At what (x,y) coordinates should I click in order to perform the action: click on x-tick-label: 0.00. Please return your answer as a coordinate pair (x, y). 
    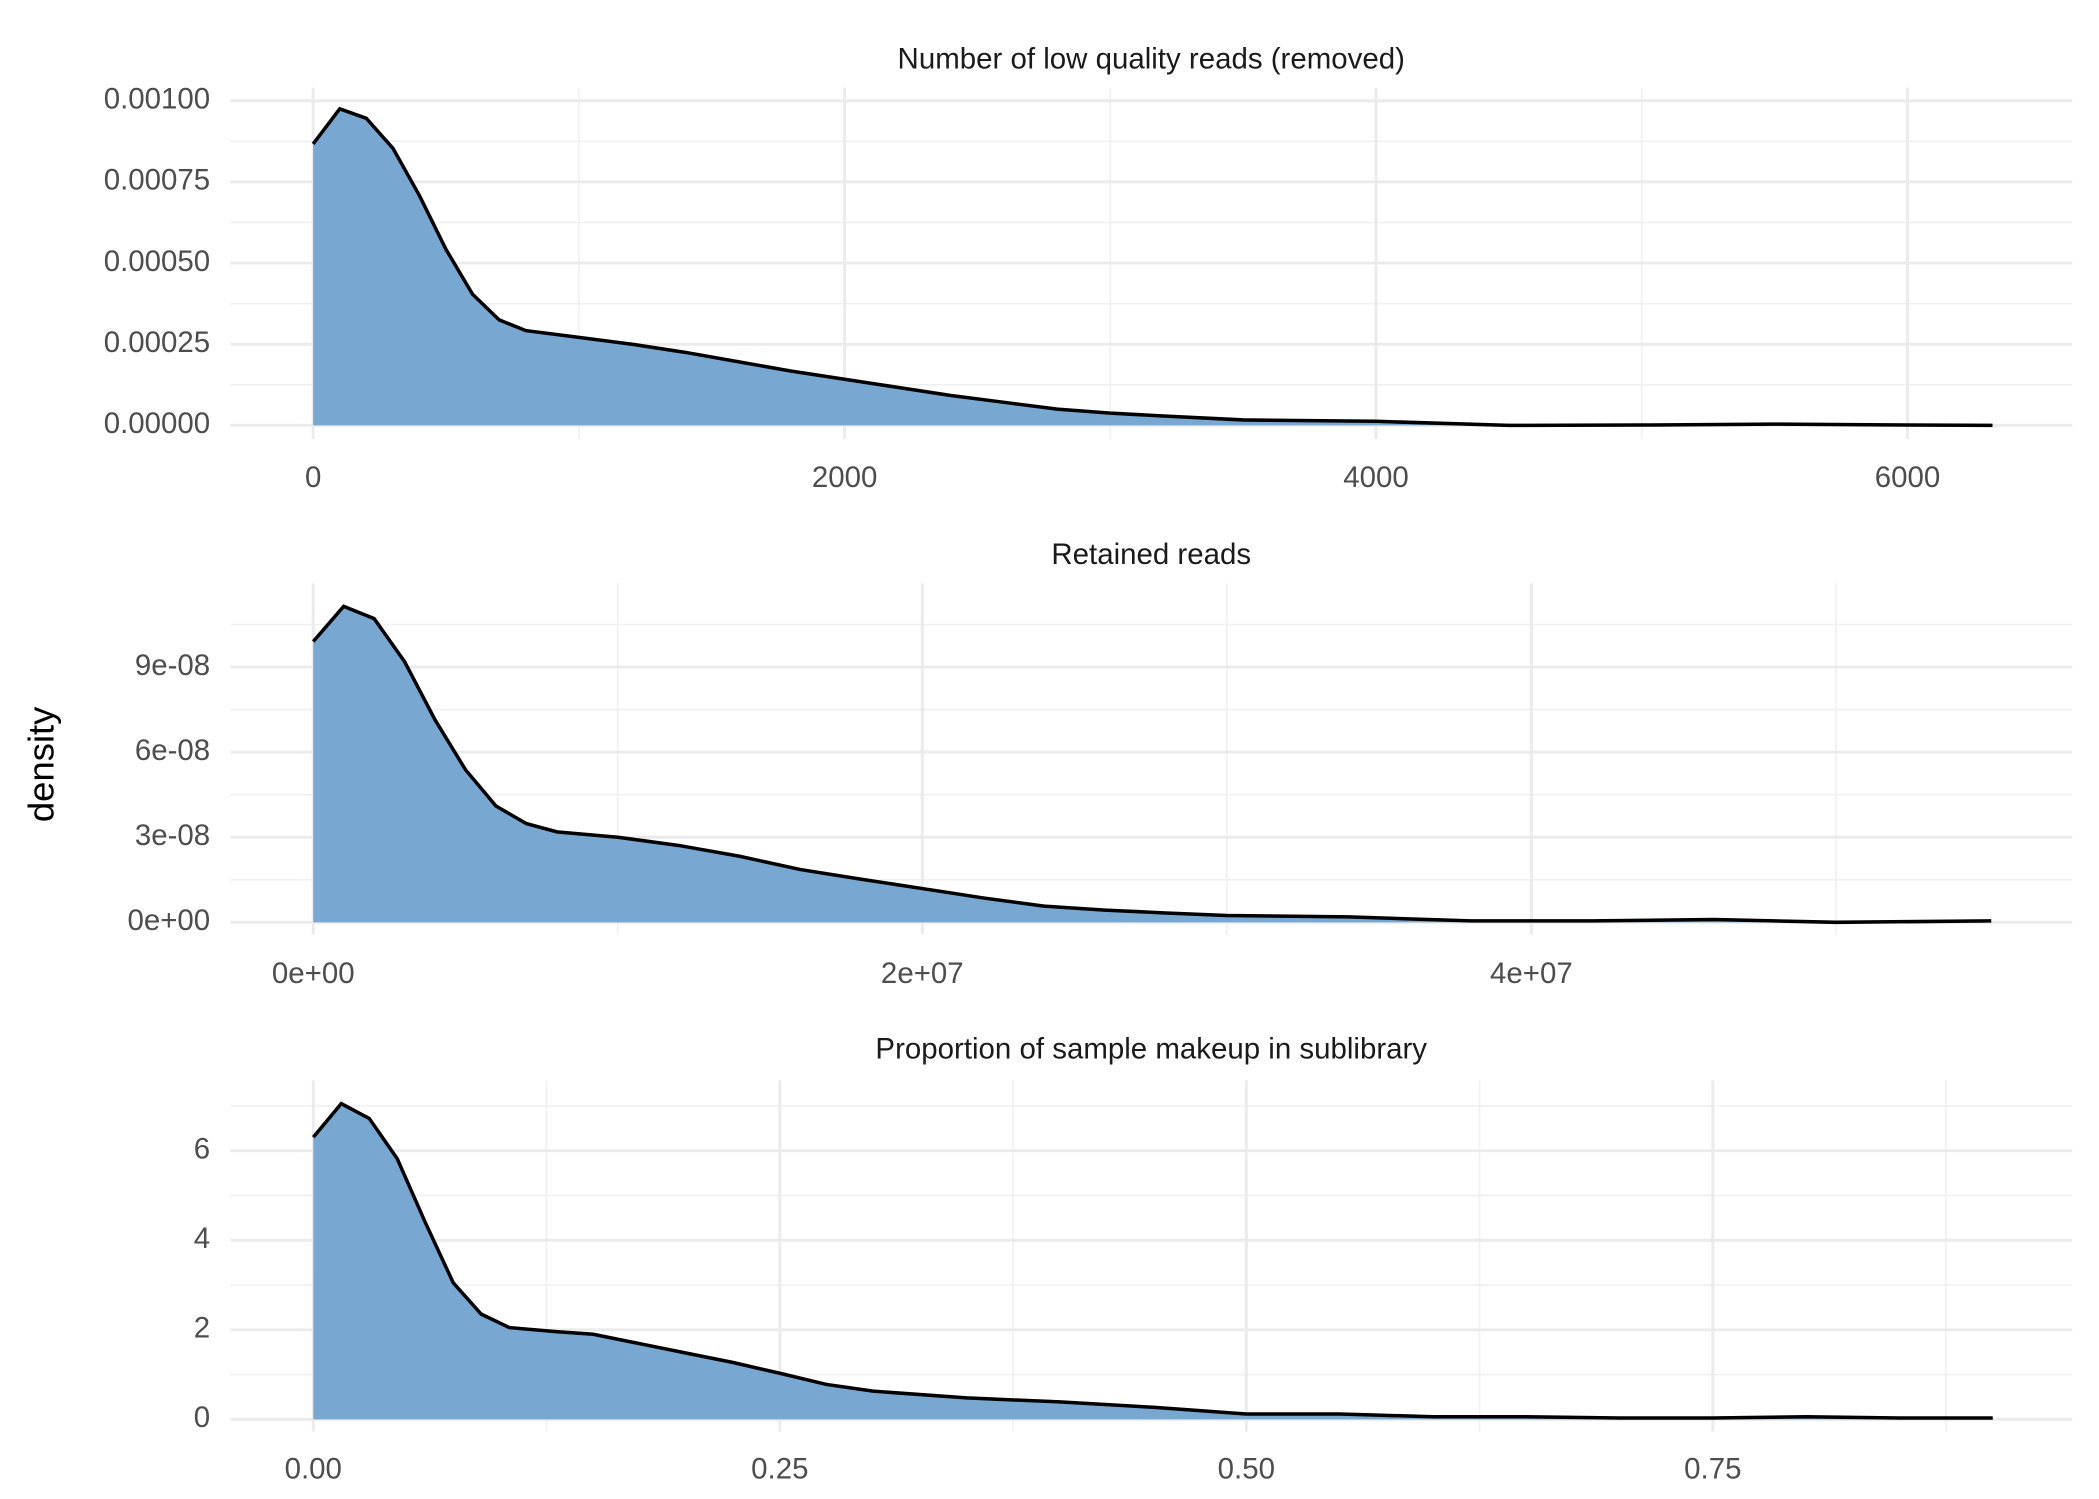
    Looking at the image, I should click on (313, 1468).